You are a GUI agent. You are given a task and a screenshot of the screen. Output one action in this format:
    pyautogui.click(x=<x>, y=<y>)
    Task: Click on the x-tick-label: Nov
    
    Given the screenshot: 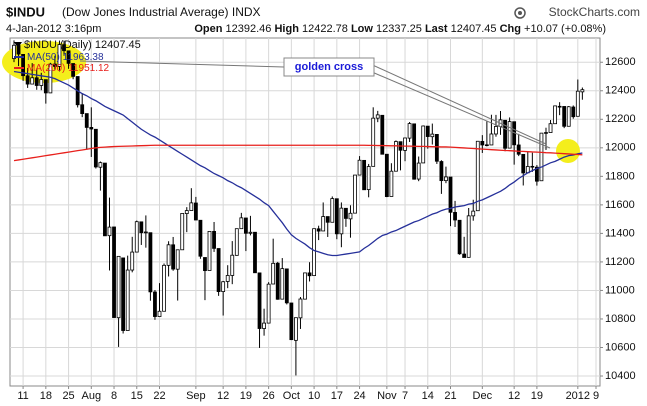 What is the action you would take?
    pyautogui.click(x=387, y=396)
    